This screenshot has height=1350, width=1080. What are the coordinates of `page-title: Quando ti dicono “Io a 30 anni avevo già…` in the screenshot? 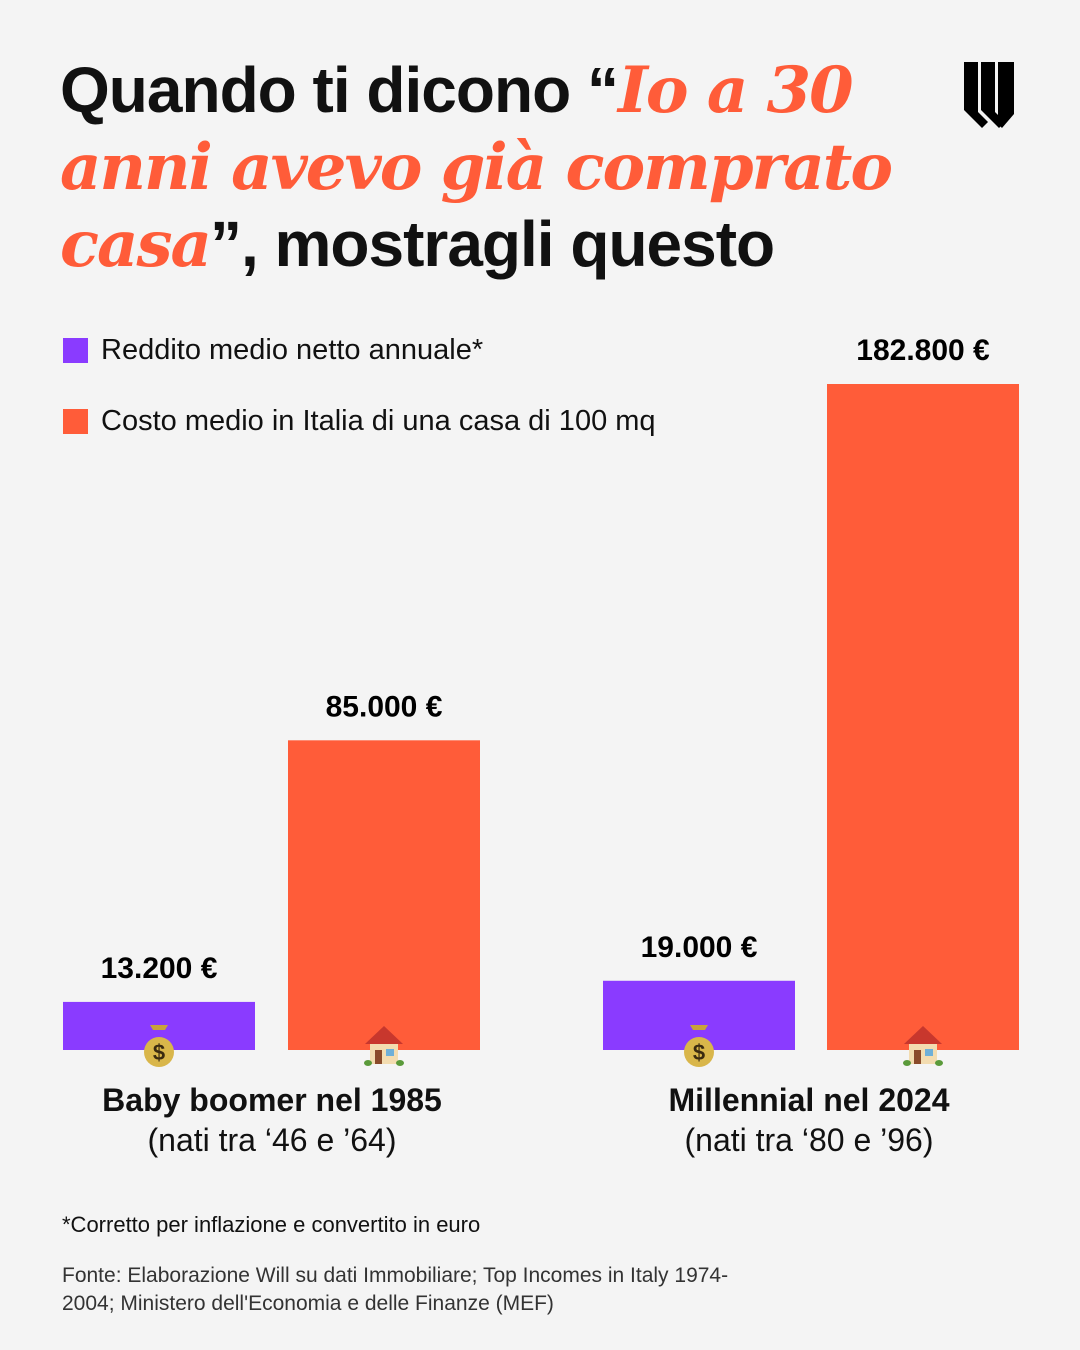 It's located at (510, 167).